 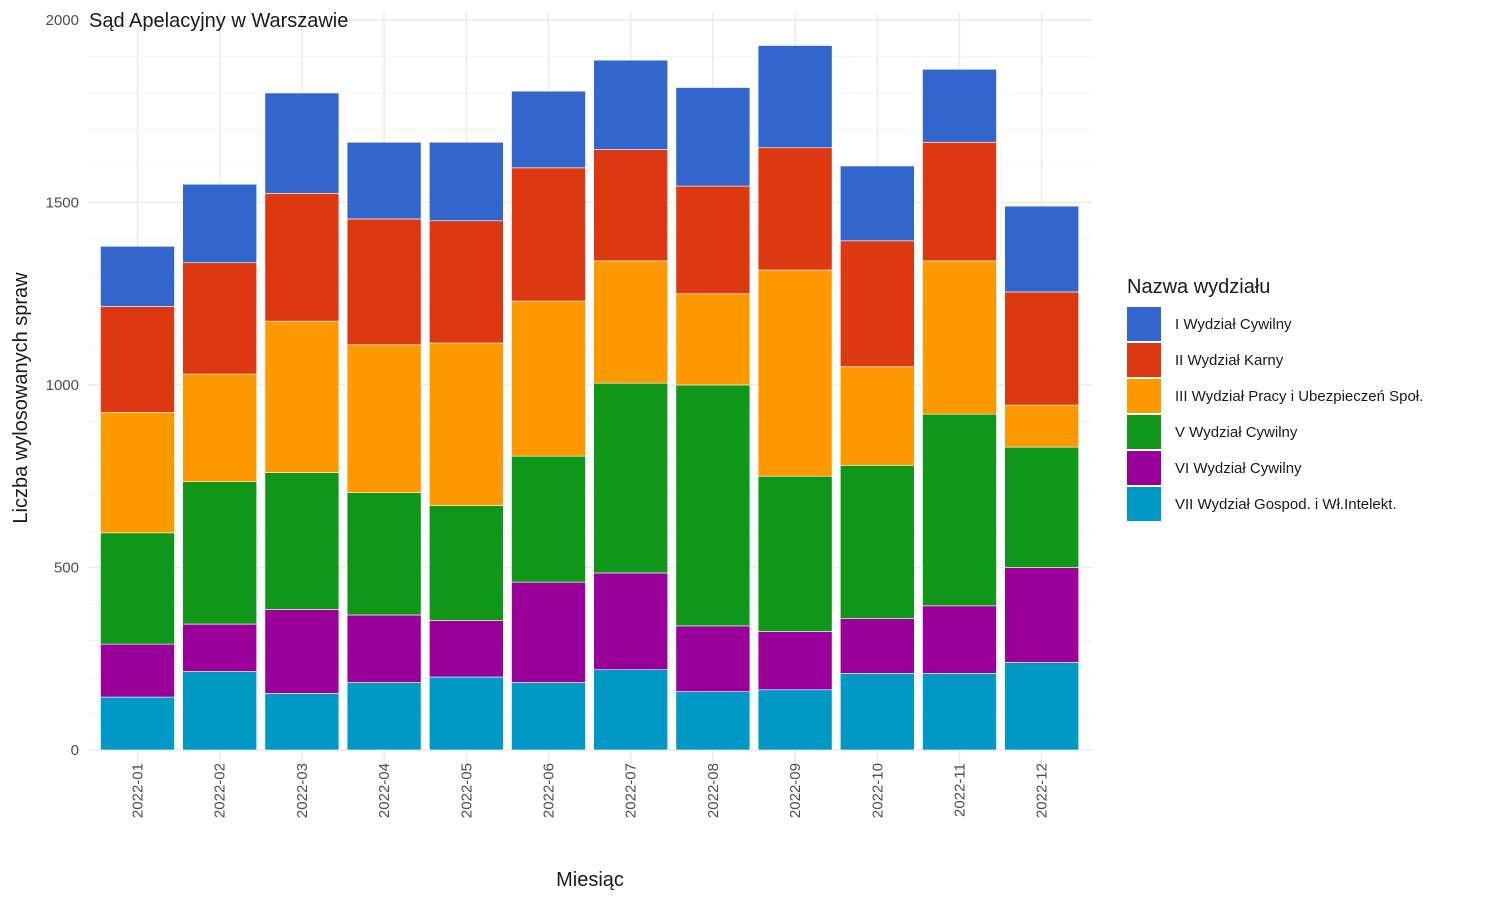 I want to click on x-tick-label: 2022-08, so click(x=713, y=790).